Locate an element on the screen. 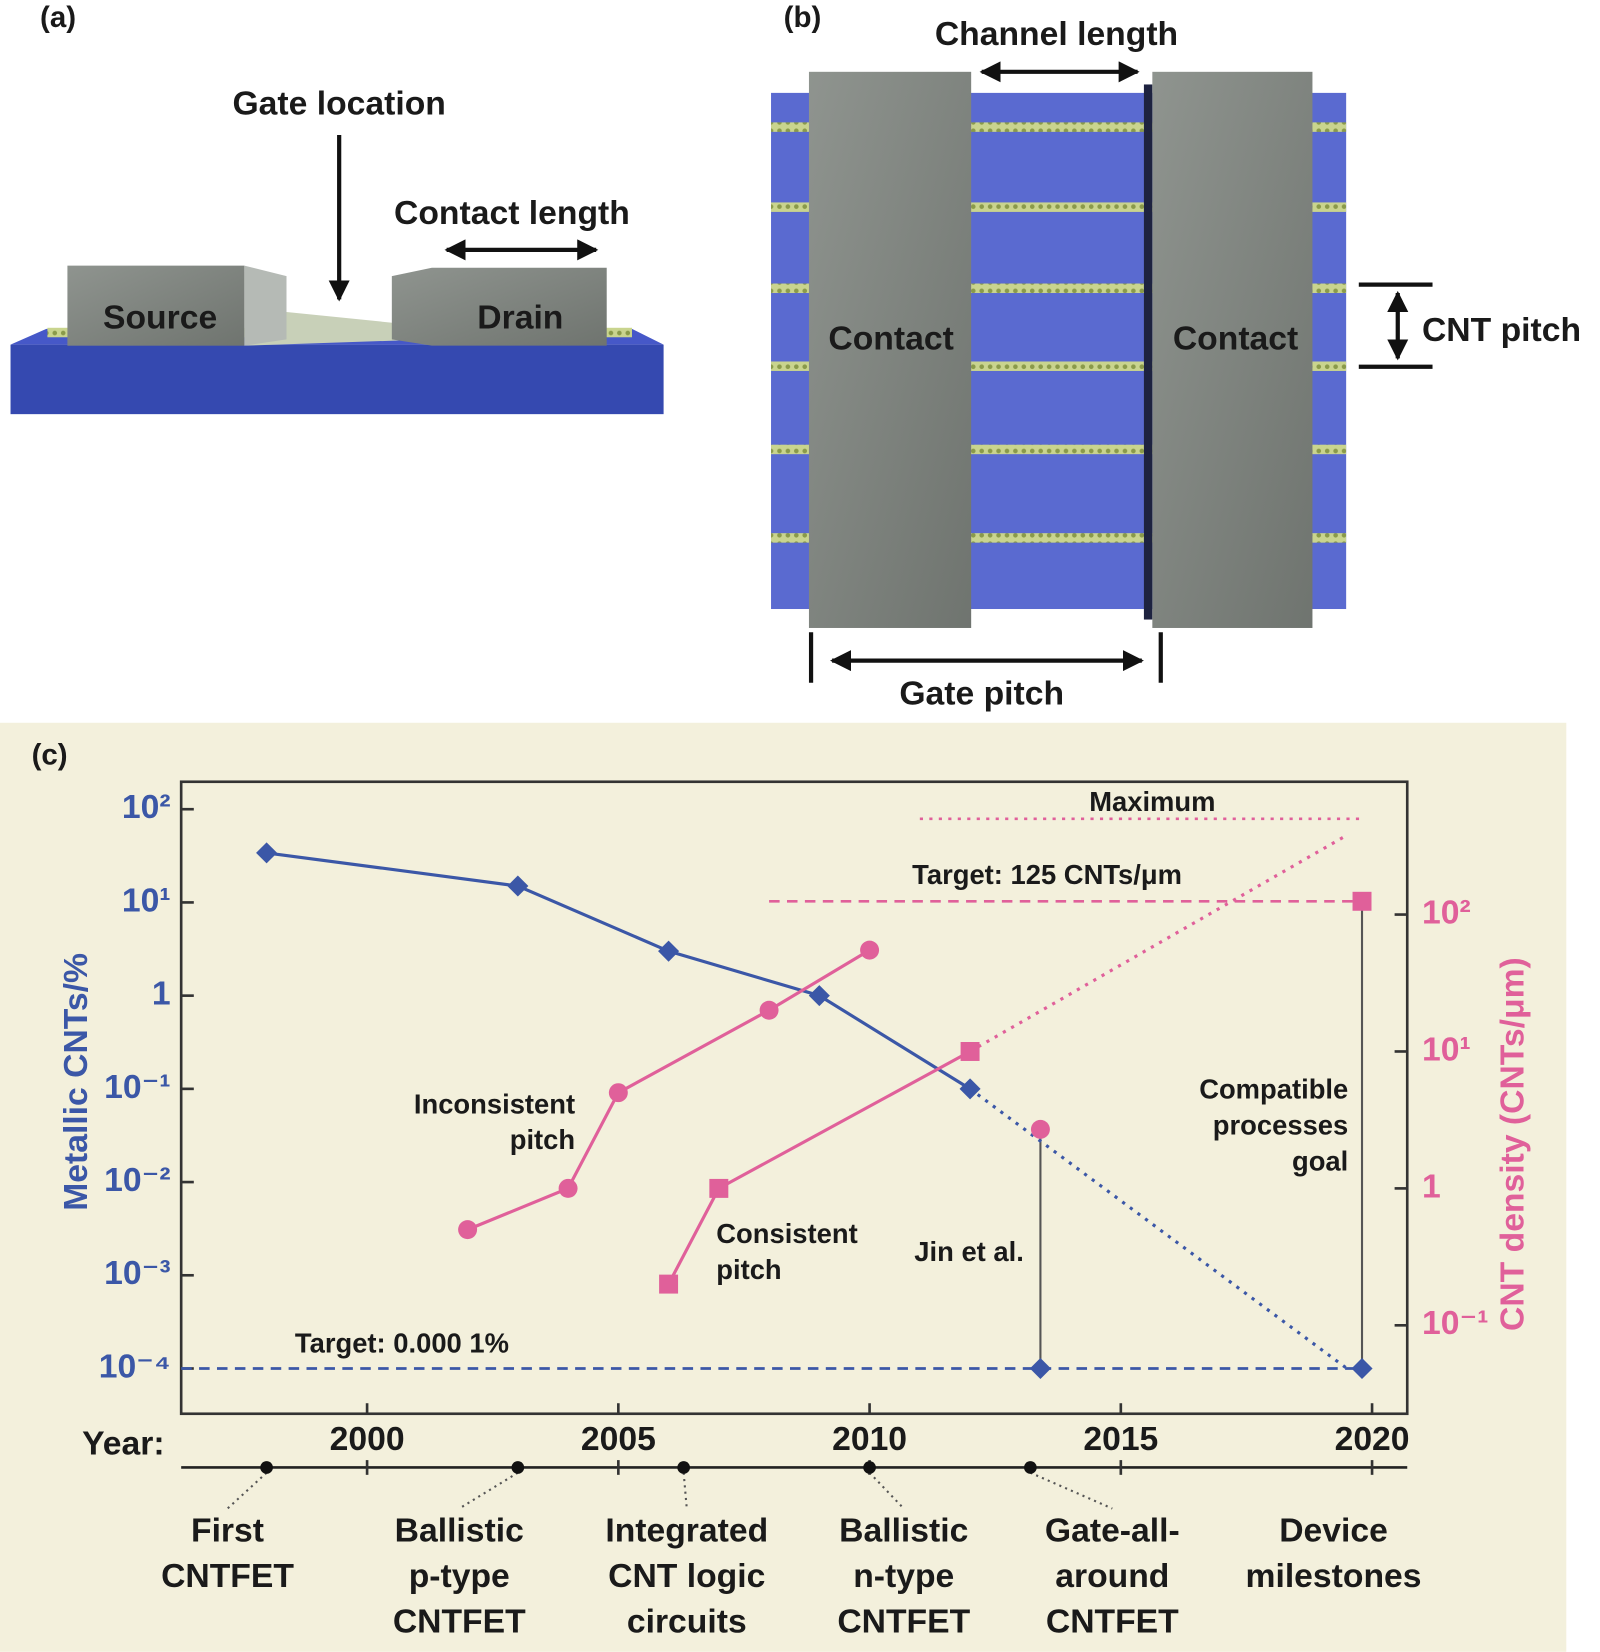 This screenshot has height=1652, width=1600. channel is located at coordinates (338, 308).